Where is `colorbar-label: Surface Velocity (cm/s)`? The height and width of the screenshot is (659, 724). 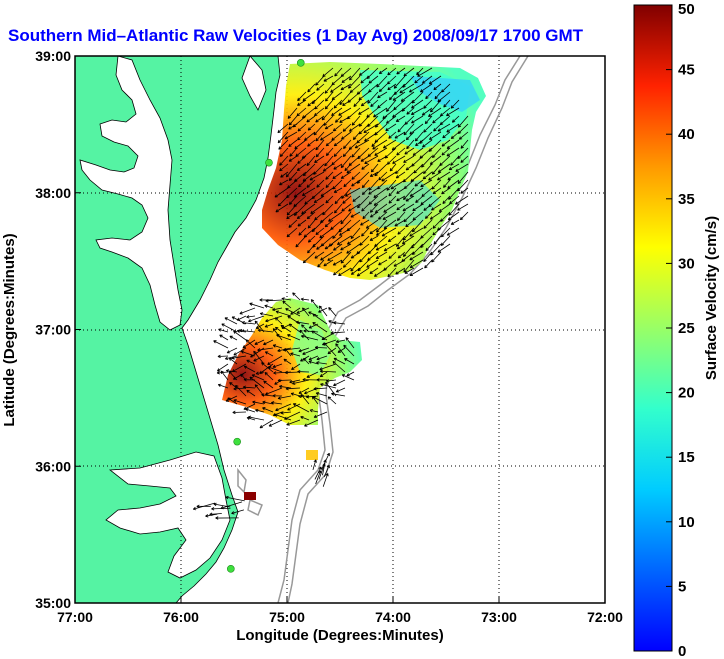
colorbar-label: Surface Velocity (cm/s) is located at coordinates (711, 298).